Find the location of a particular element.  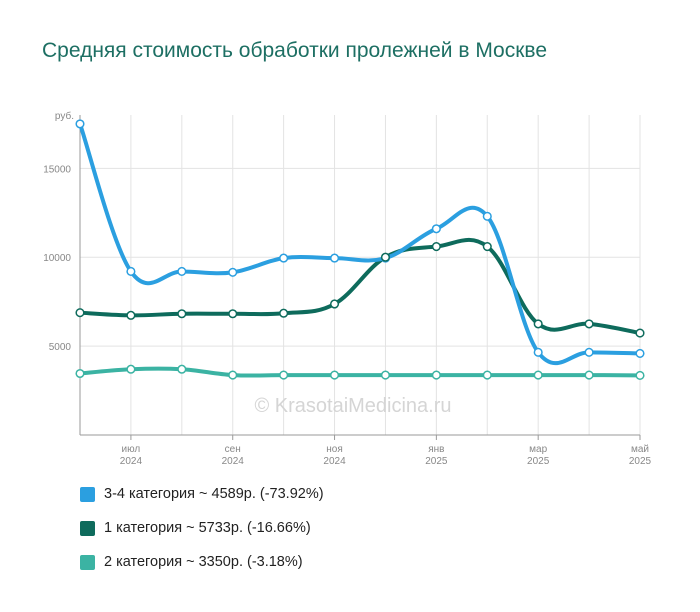

legend-item: 3-4 категория ~ 4589р. (-73.92%) is located at coordinates (202, 494).